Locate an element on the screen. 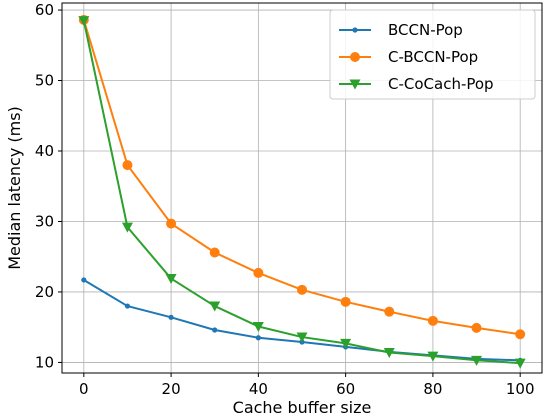 The width and height of the screenshot is (550, 418). x-axis-ticks: 0 20 40 60 80 100 is located at coordinates (307, 385).